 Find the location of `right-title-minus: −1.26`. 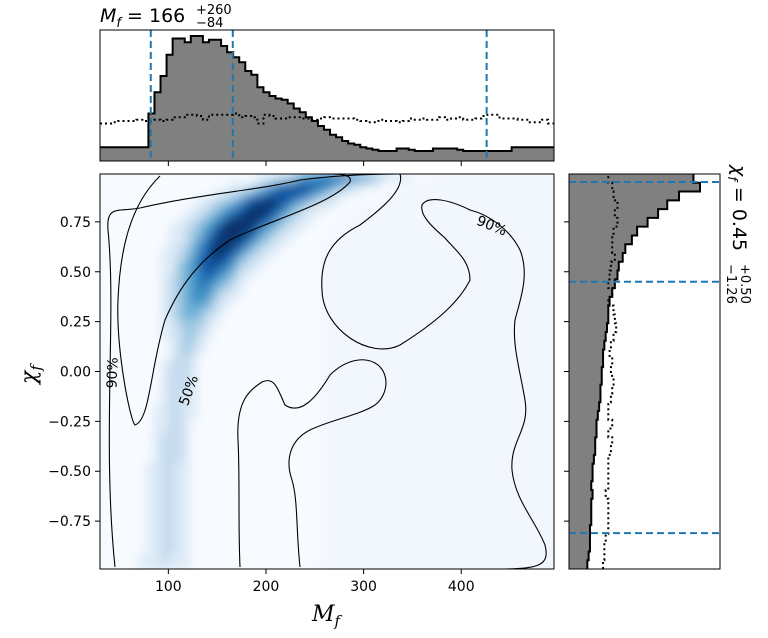

right-title-minus: −1.26 is located at coordinates (730, 284).